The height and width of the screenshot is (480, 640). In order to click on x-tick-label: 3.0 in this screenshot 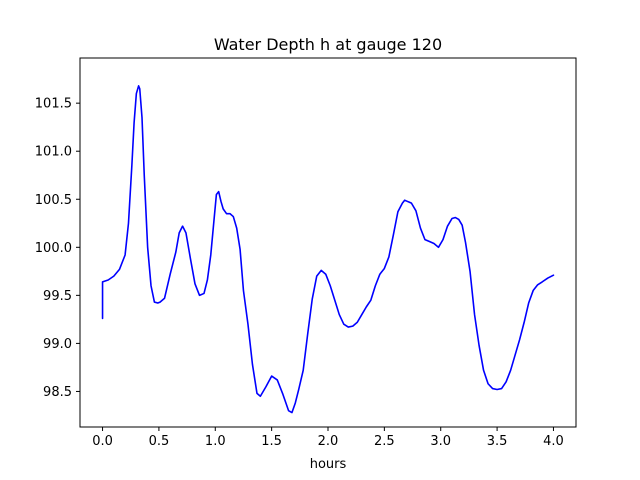, I will do `click(440, 441)`.